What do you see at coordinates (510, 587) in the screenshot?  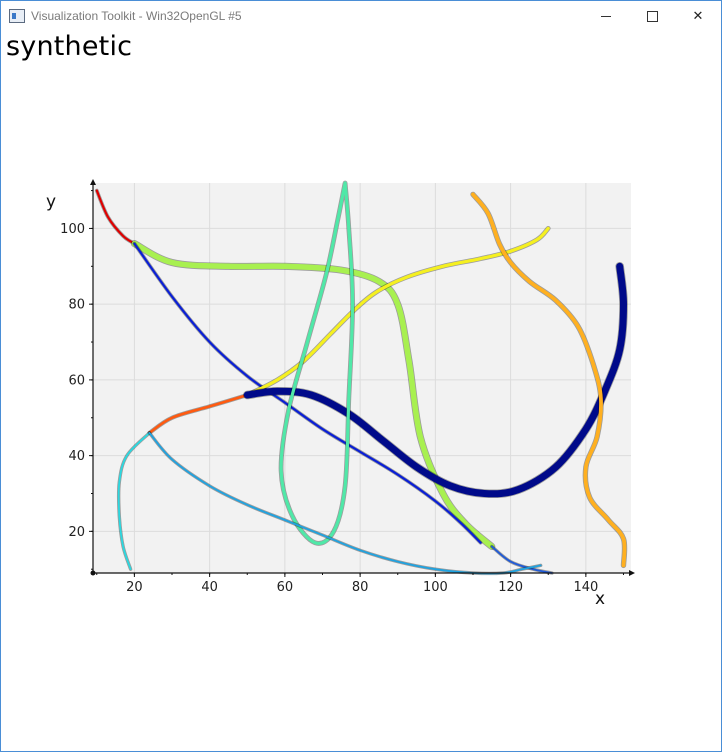 I see `x-tick-label: 120` at bounding box center [510, 587].